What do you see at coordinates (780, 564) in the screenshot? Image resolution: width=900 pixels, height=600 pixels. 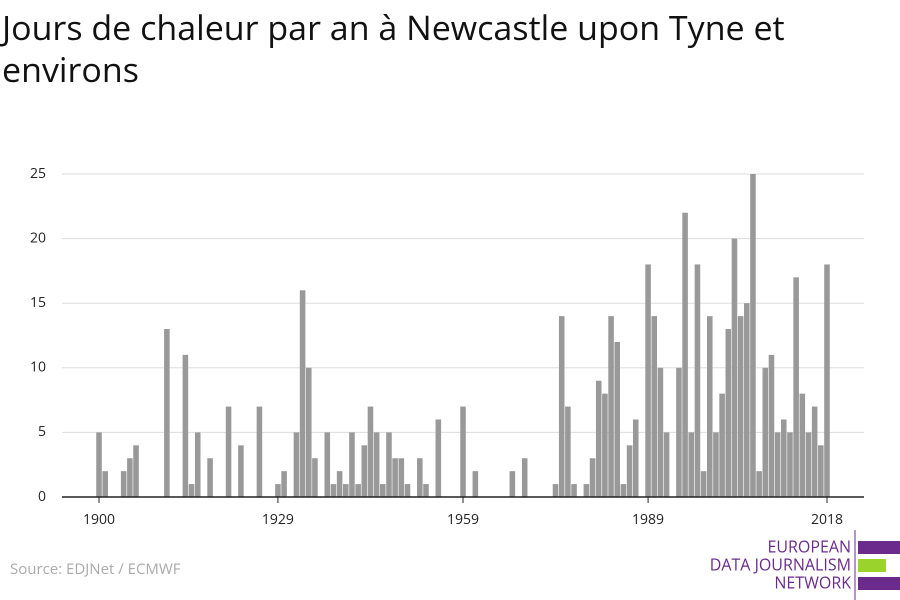 I see `logo-text: DATA JOURNALISM` at bounding box center [780, 564].